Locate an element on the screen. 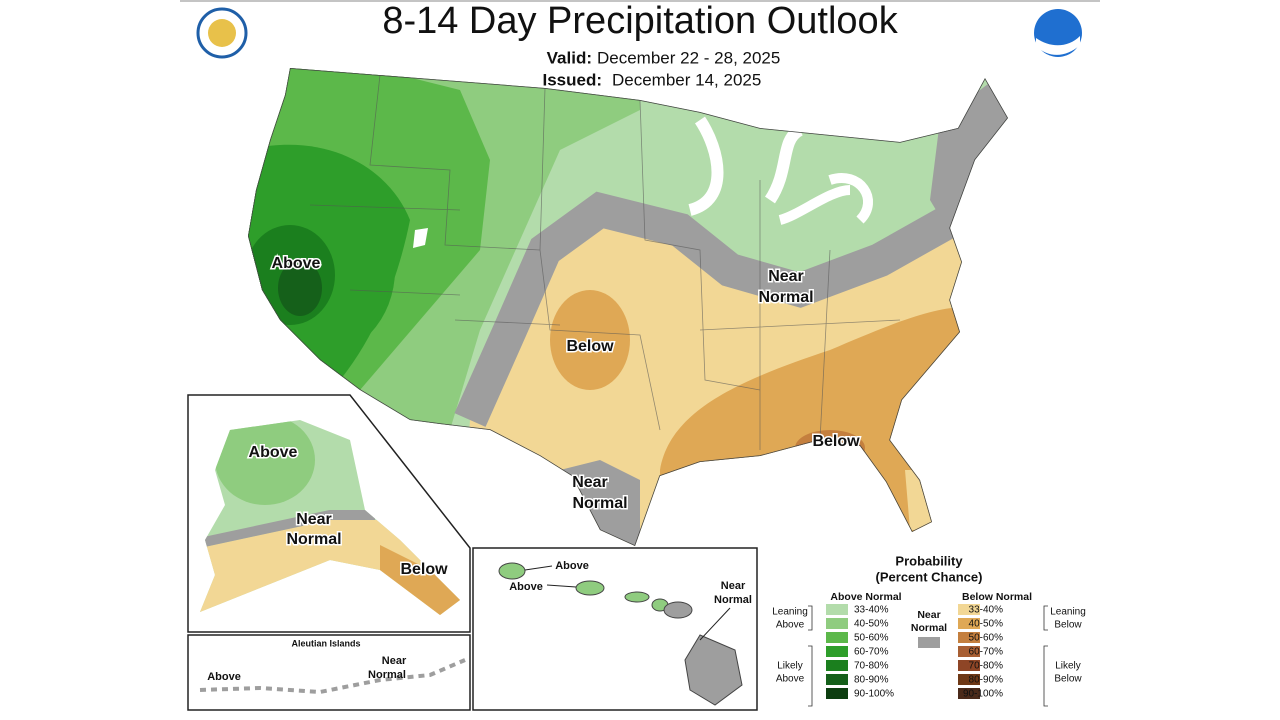 The width and height of the screenshot is (1280, 720). issued-label: Issued: is located at coordinates (572, 79).